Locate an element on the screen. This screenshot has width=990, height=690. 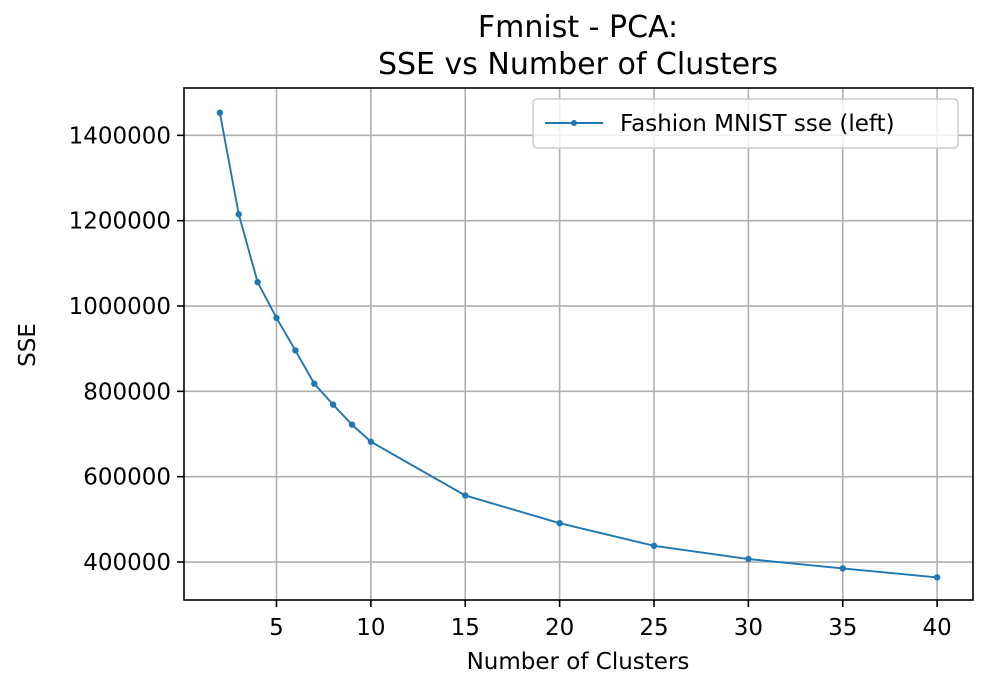
x-tick-label: 25 is located at coordinates (653, 628).